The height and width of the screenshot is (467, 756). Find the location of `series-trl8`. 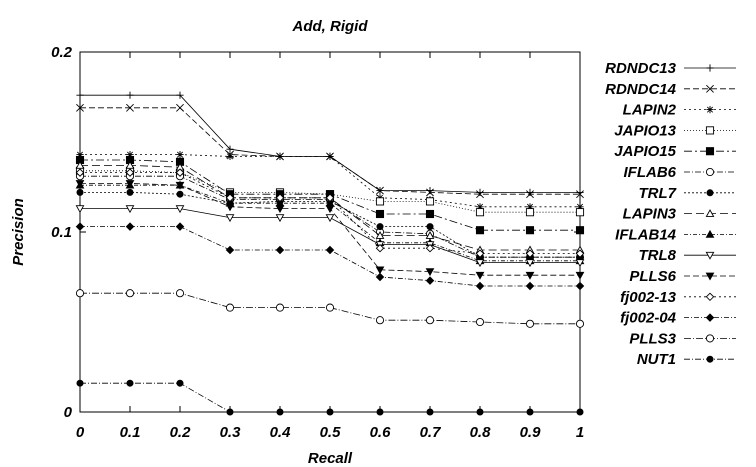

series-trl8 is located at coordinates (330, 236).